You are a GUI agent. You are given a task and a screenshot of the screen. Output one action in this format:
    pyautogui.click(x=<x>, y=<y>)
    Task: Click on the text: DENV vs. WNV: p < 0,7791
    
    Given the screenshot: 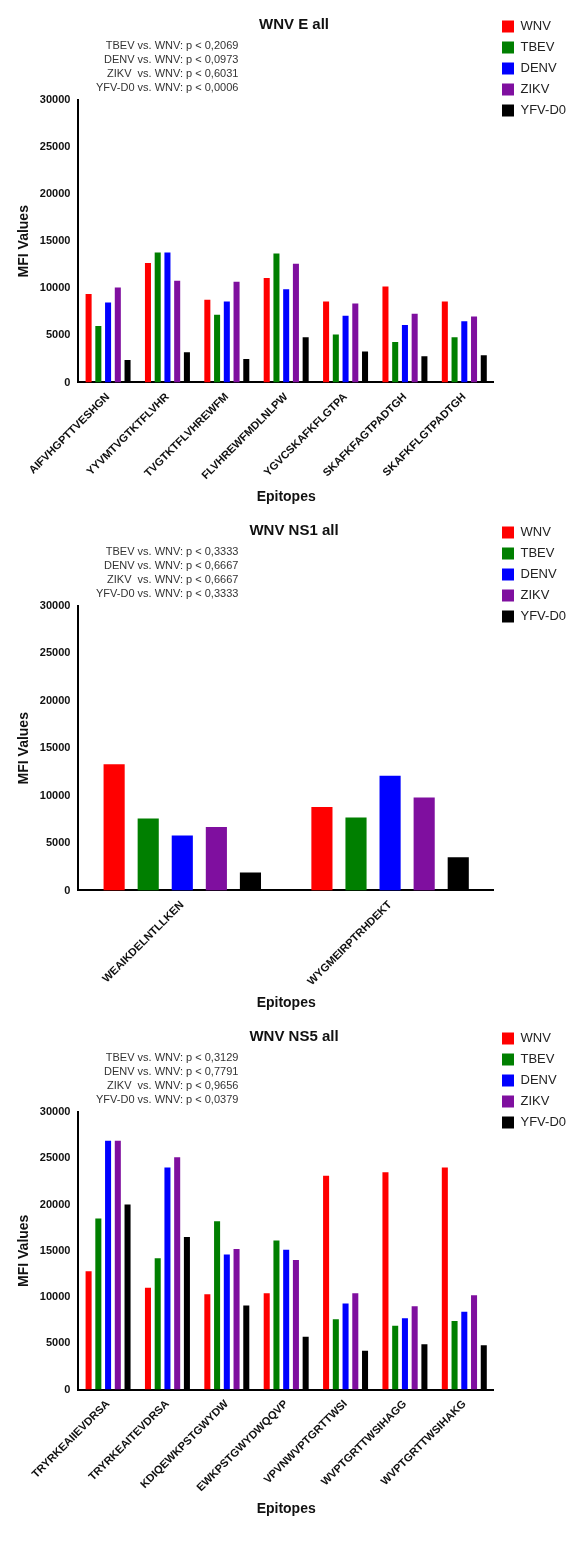 What is the action you would take?
    pyautogui.click(x=171, y=1070)
    